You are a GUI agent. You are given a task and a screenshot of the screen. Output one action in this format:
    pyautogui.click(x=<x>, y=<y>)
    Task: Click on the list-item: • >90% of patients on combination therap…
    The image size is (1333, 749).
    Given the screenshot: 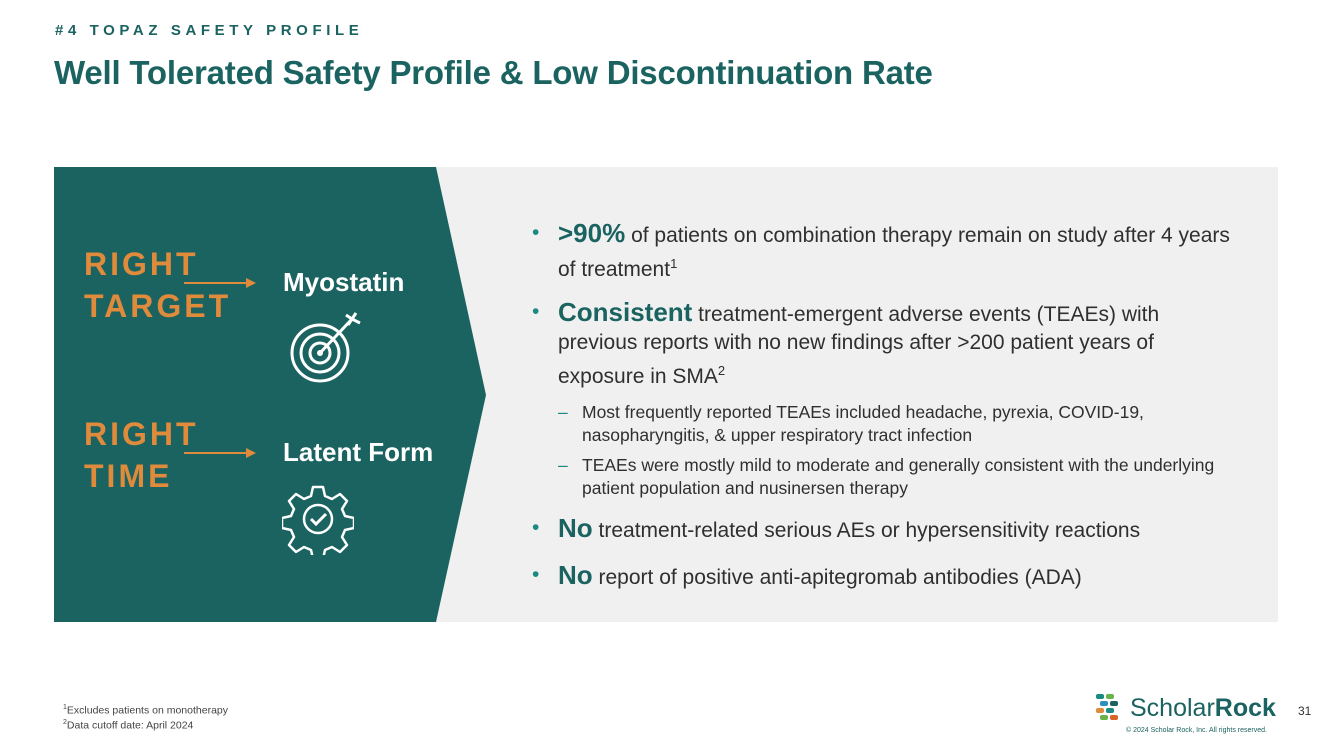 What is the action you would take?
    pyautogui.click(x=882, y=251)
    